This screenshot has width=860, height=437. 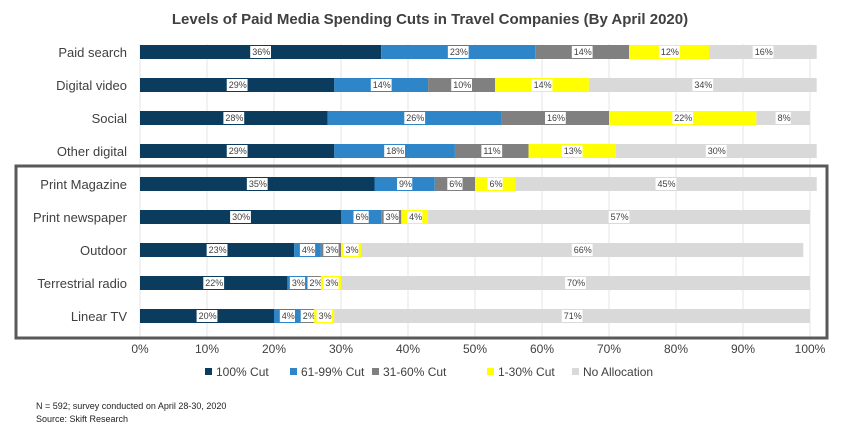 I want to click on data-label-1-30-cut-print-newspaper: 4%, so click(x=415, y=217).